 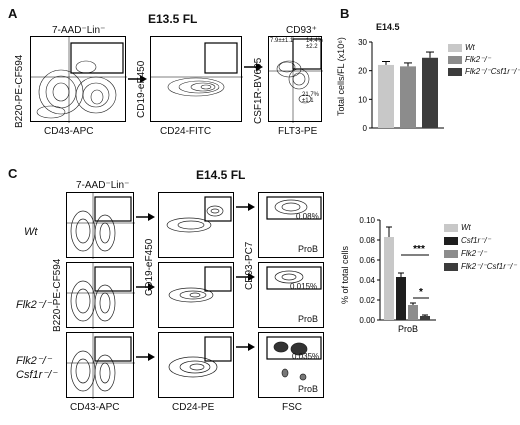 What do you see at coordinates (388, 27) in the screenshot?
I see `panel-b-chart-title: E14.5` at bounding box center [388, 27].